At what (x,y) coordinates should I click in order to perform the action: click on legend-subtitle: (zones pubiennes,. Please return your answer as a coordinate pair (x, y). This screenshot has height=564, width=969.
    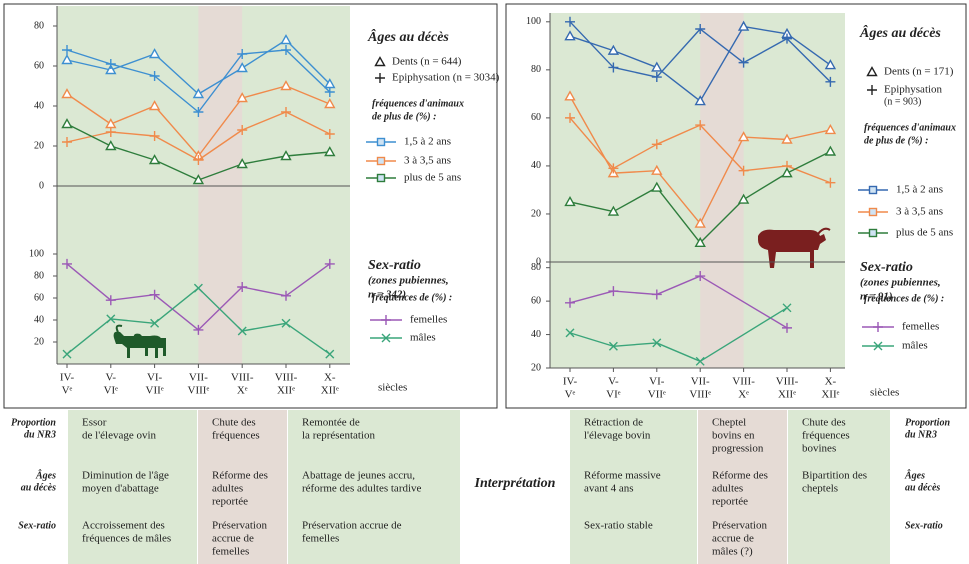
    Looking at the image, I should click on (900, 283).